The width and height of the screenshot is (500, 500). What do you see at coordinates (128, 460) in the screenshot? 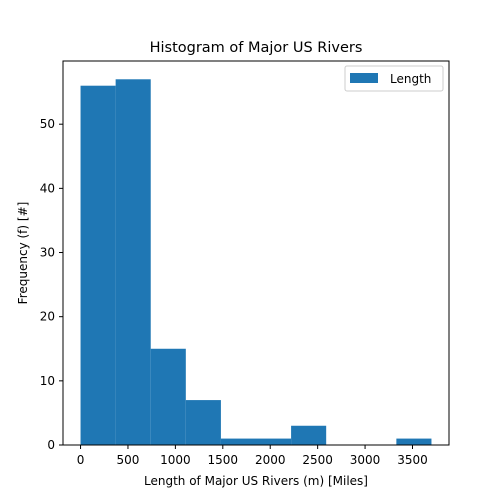
I see `x-tick-label: 500` at bounding box center [128, 460].